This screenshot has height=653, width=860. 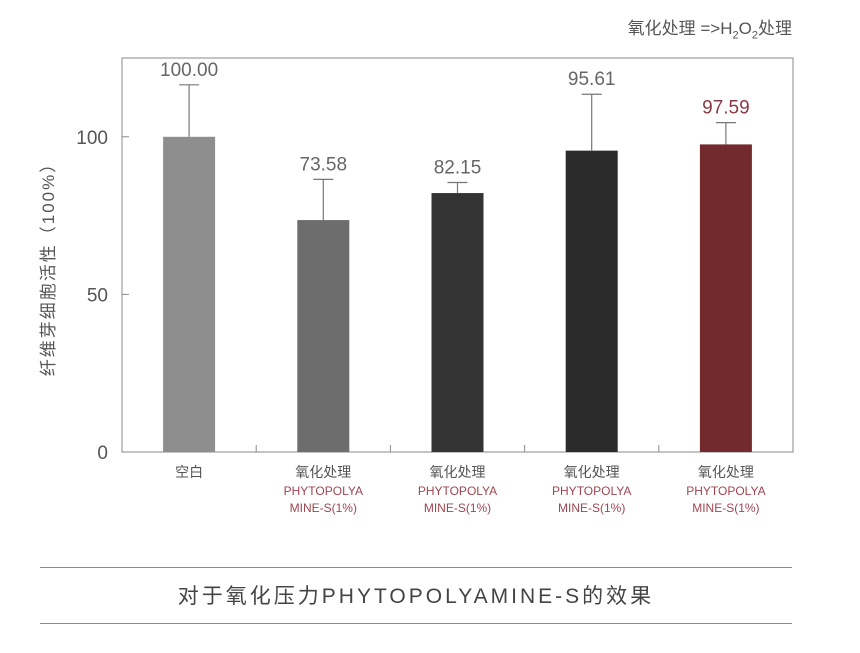 What do you see at coordinates (189, 472) in the screenshot?
I see `x-label-line1: 空白` at bounding box center [189, 472].